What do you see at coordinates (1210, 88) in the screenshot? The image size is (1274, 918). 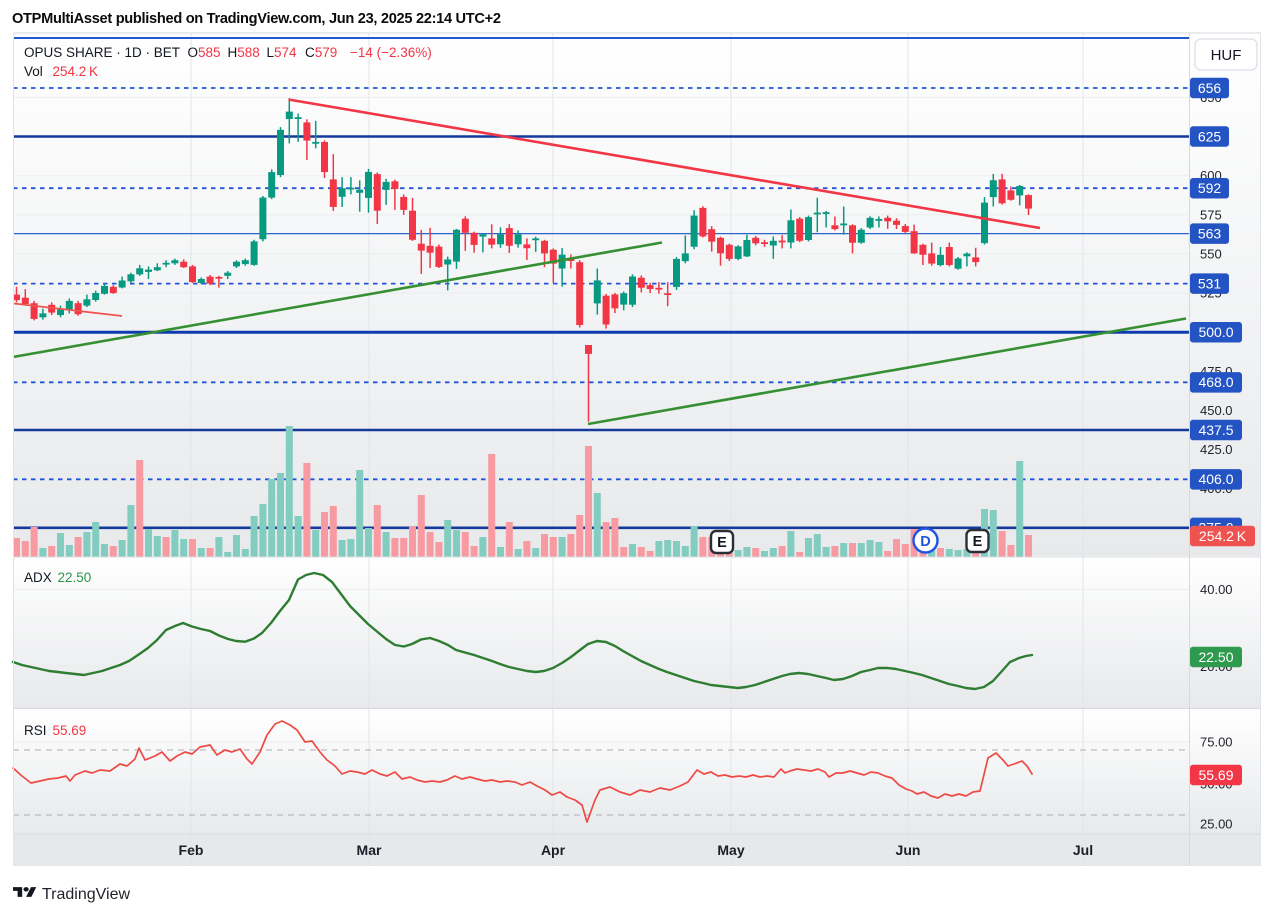 I see `svg-text: 656` at bounding box center [1210, 88].